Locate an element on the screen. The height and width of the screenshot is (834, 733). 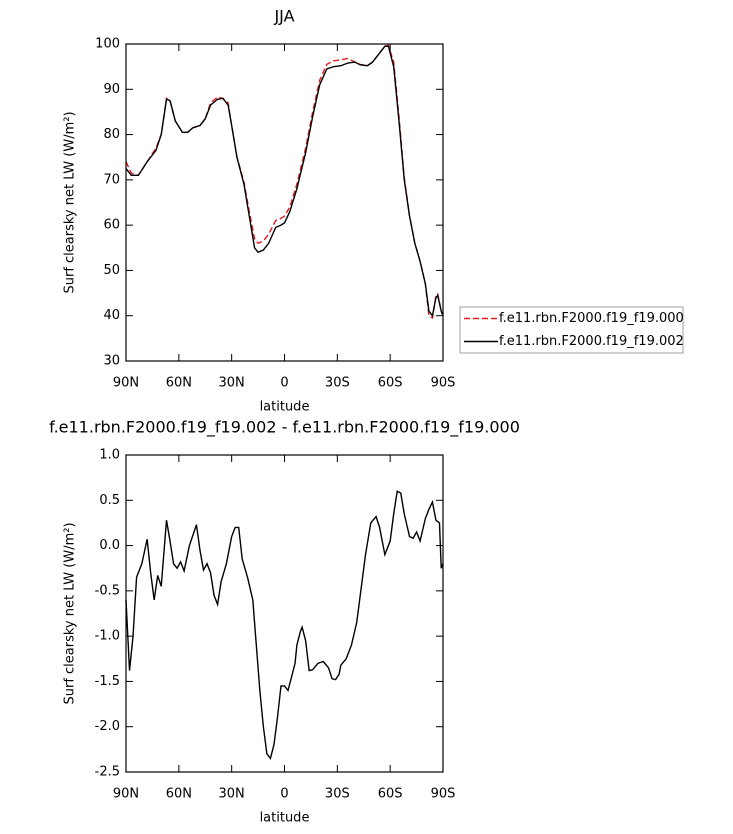
y-tick-label: 50 is located at coordinates (111, 270).